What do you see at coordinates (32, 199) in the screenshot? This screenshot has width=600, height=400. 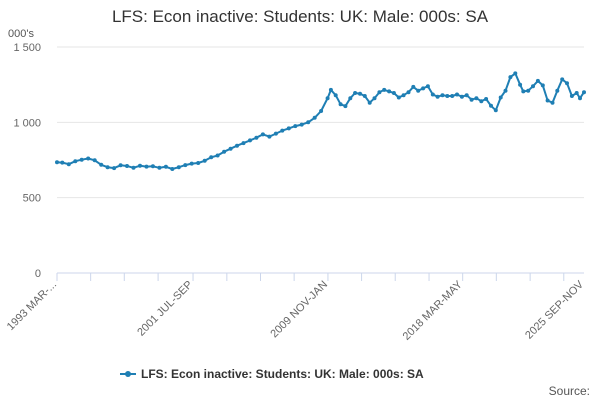 I see `y-tick-label: 500` at bounding box center [32, 199].